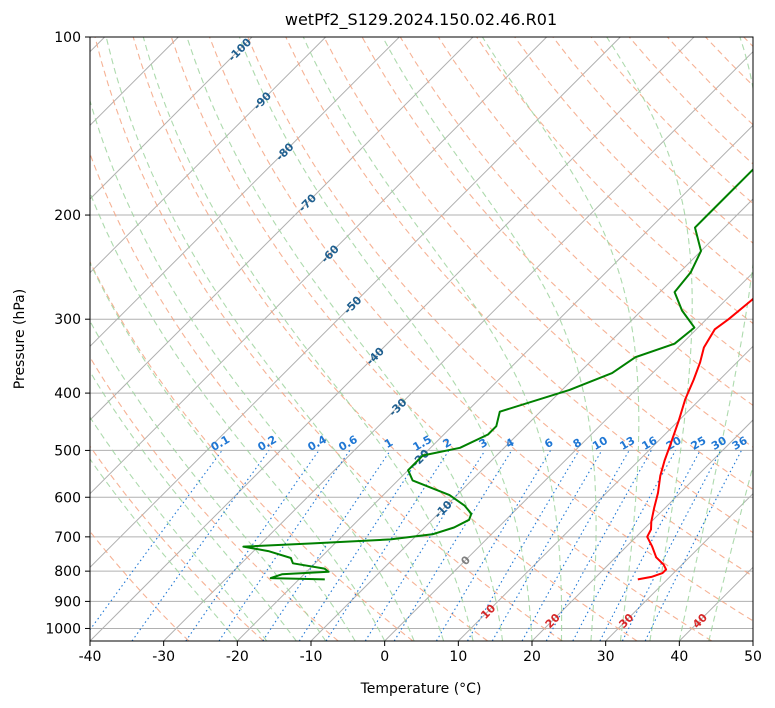 The image size is (775, 708). Describe the element at coordinates (67, 602) in the screenshot. I see `y-tick-label: 900` at that location.